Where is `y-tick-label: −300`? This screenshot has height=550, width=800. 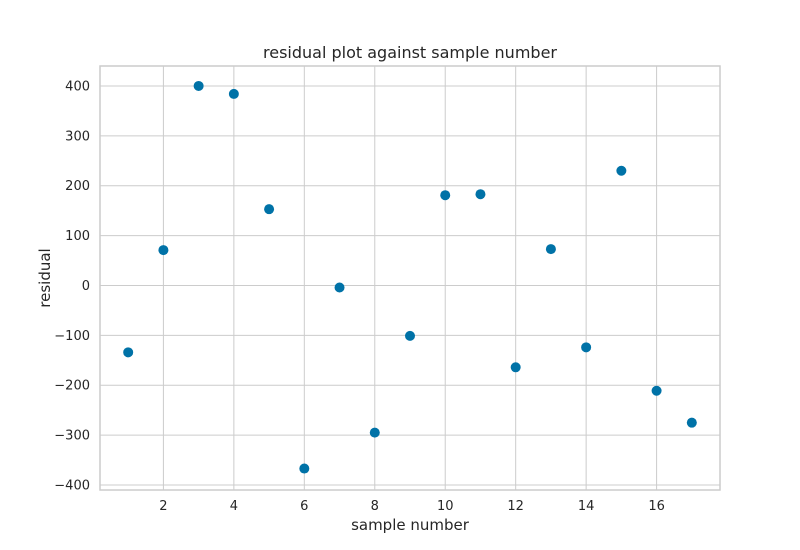
y-tick-label: −300 is located at coordinates (72, 436).